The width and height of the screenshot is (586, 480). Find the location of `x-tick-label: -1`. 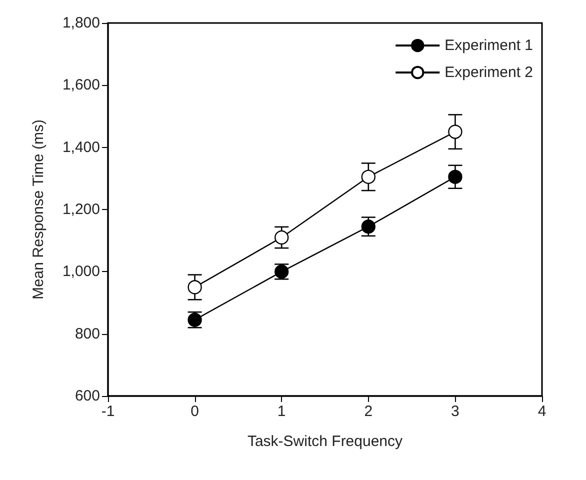

x-tick-label: -1 is located at coordinates (108, 411).